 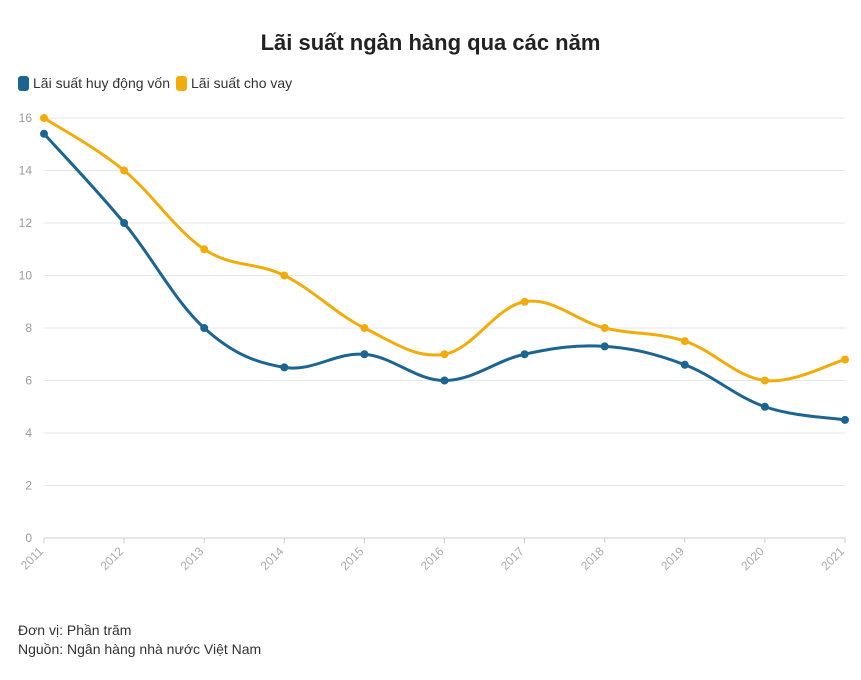 What do you see at coordinates (284, 275) in the screenshot?
I see `data-point-s1-2014` at bounding box center [284, 275].